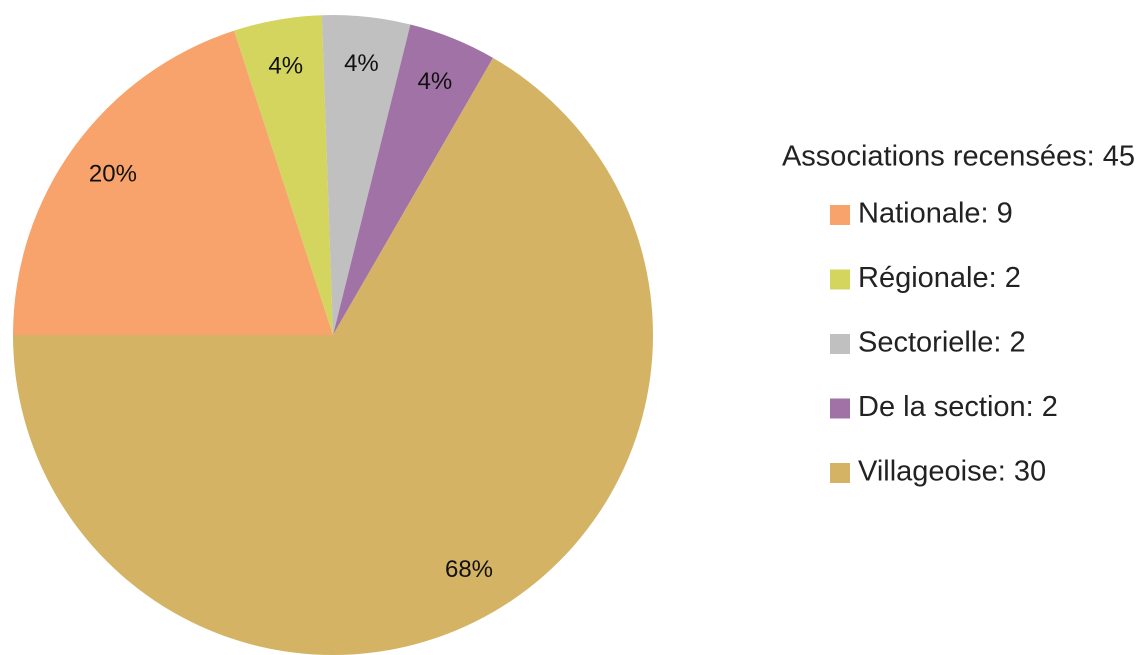 Image resolution: width=1139 pixels, height=655 pixels. What do you see at coordinates (952, 472) in the screenshot?
I see `legend-label: Villageoise: 30` at bounding box center [952, 472].